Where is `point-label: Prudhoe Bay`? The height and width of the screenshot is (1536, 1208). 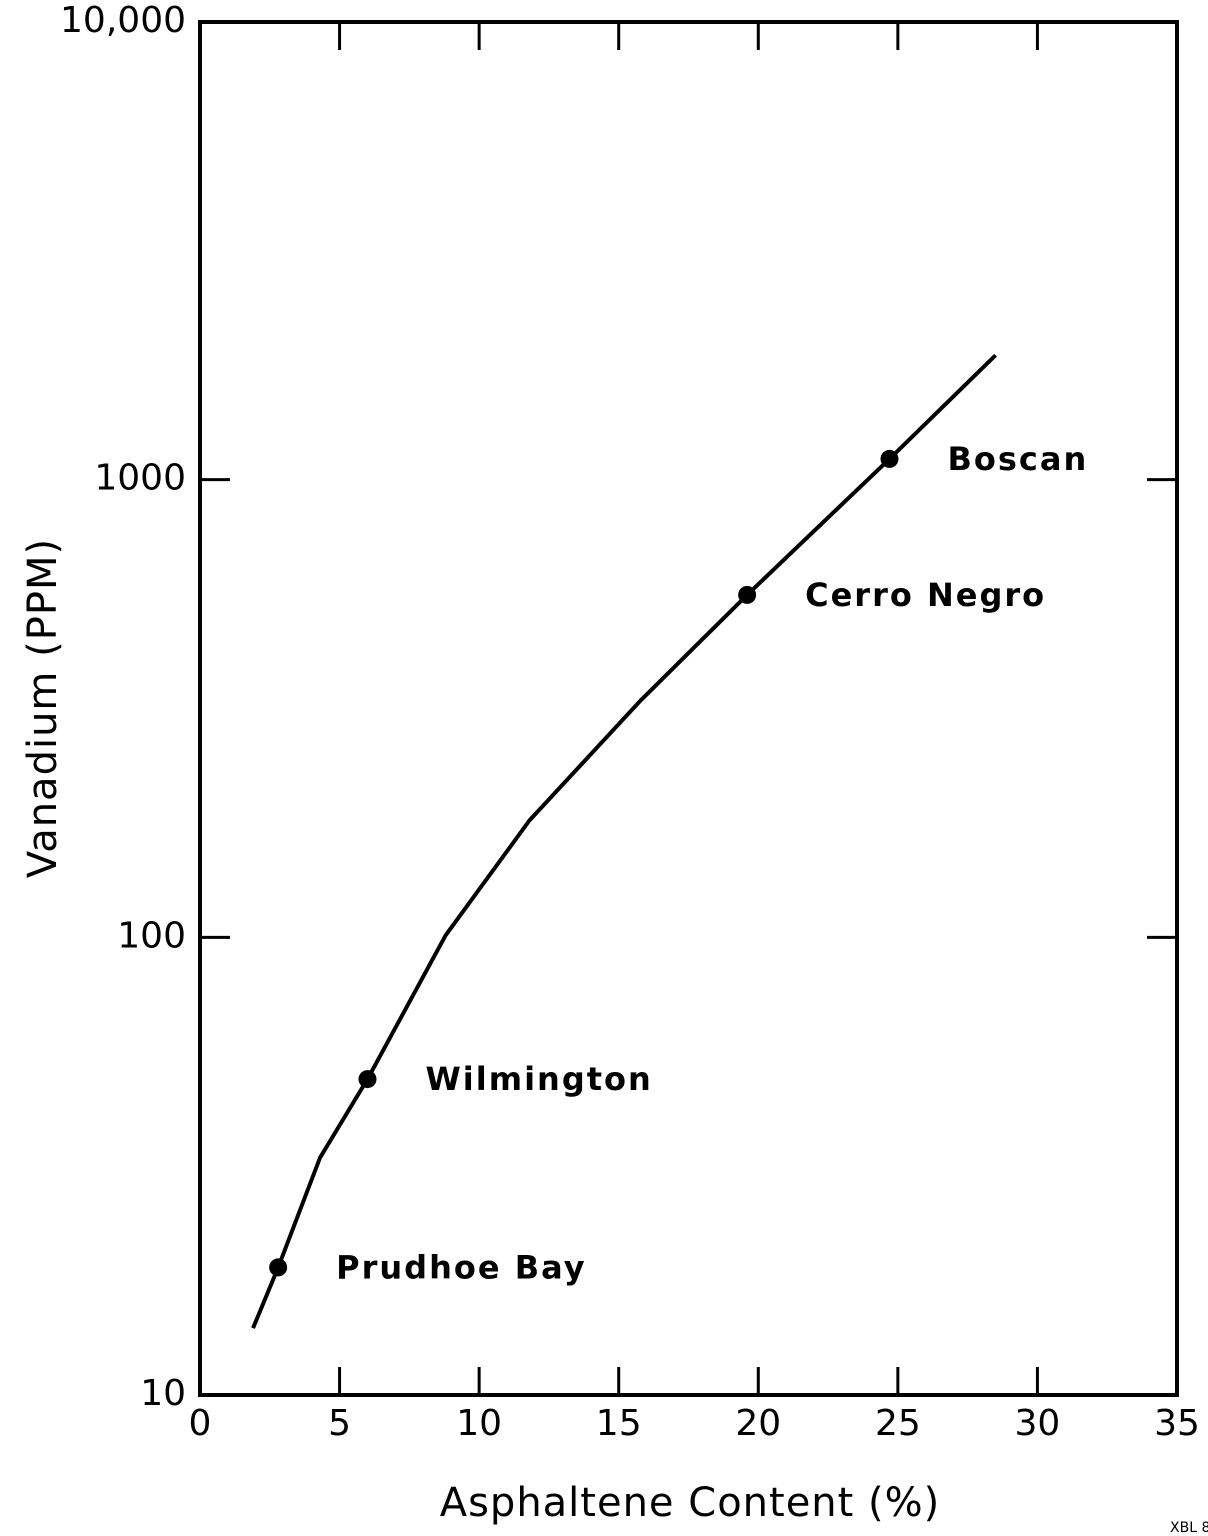
point-label: Prudhoe Bay is located at coordinates (461, 1267).